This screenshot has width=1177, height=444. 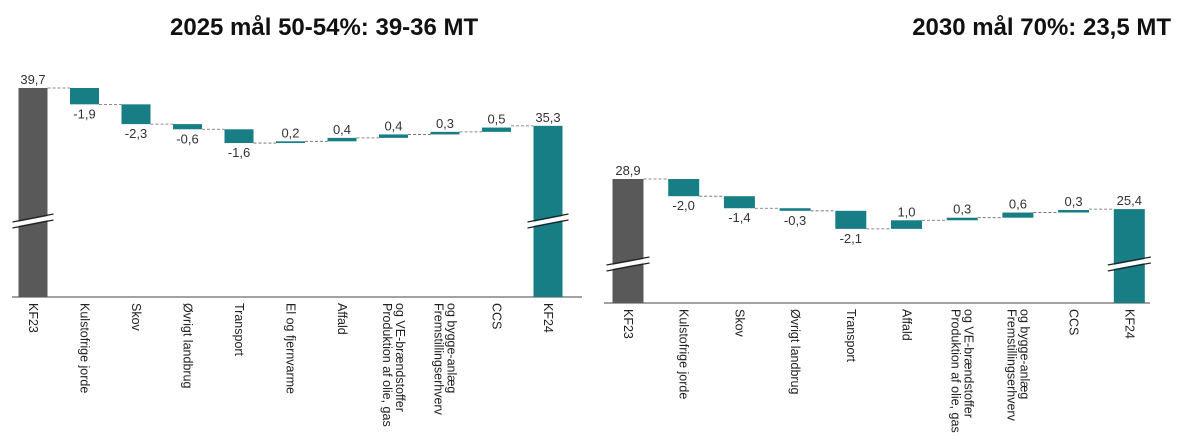 What do you see at coordinates (1129, 200) in the screenshot?
I see `value-label: 25,4` at bounding box center [1129, 200].